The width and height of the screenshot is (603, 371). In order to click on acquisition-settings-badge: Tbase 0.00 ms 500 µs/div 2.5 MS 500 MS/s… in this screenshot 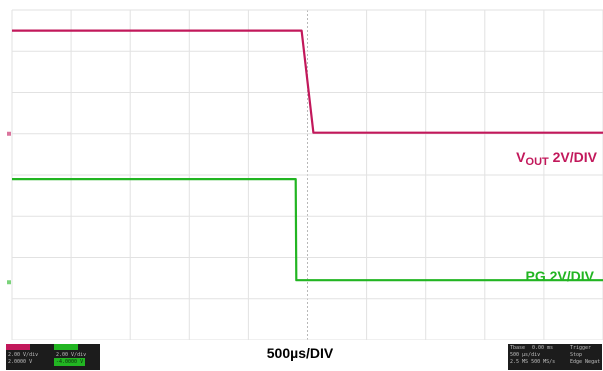, I will do `click(555, 357)`.